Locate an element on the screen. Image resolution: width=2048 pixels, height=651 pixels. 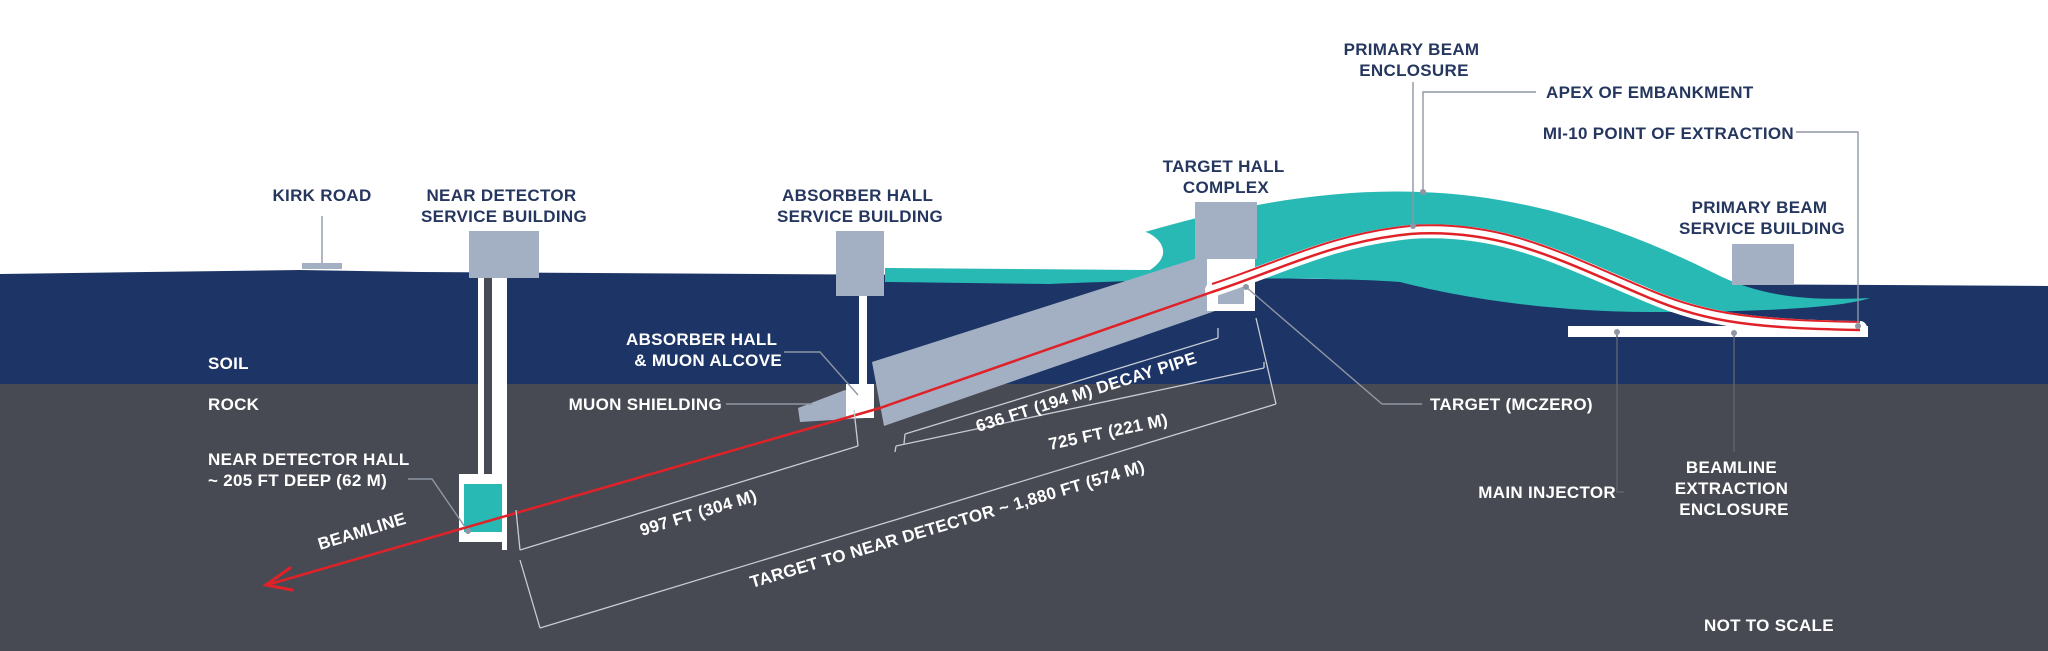
decay-pipe is located at coordinates (1045, 340).